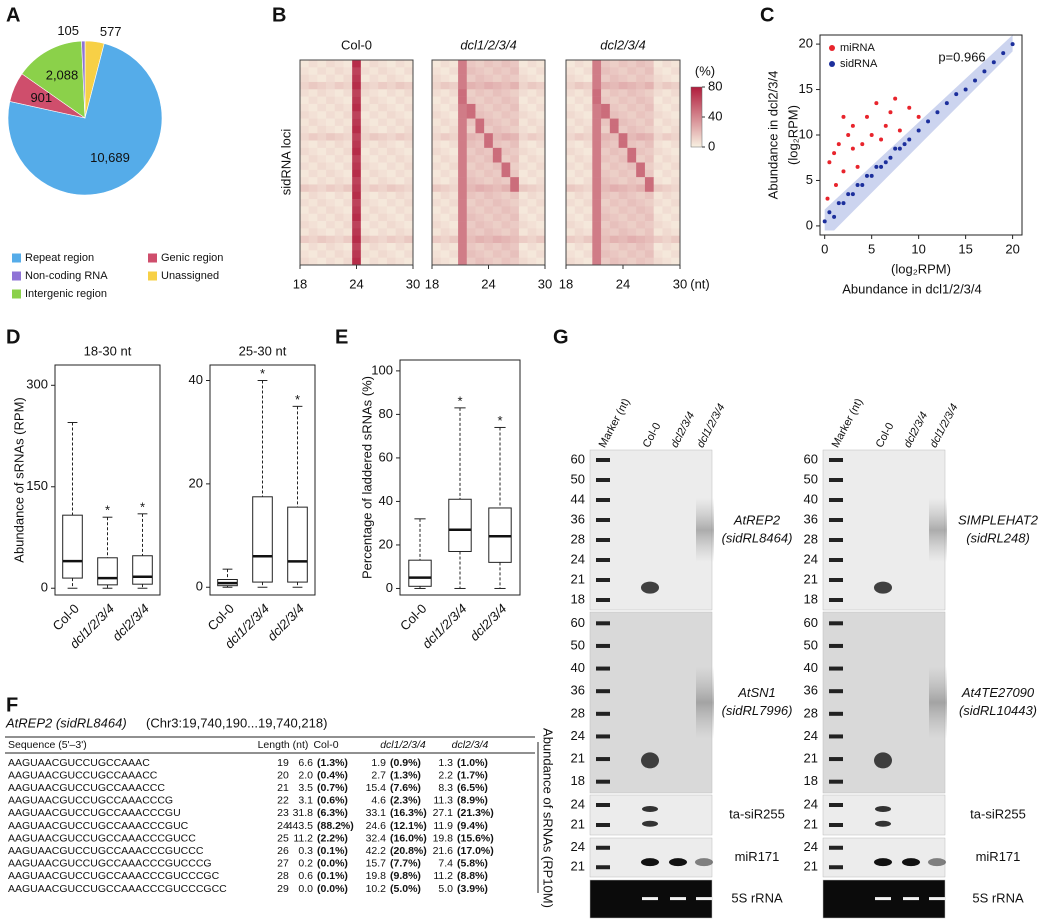 The height and width of the screenshot is (920, 1050). Describe the element at coordinates (283, 876) in the screenshot. I see `table-cell: 28` at that location.